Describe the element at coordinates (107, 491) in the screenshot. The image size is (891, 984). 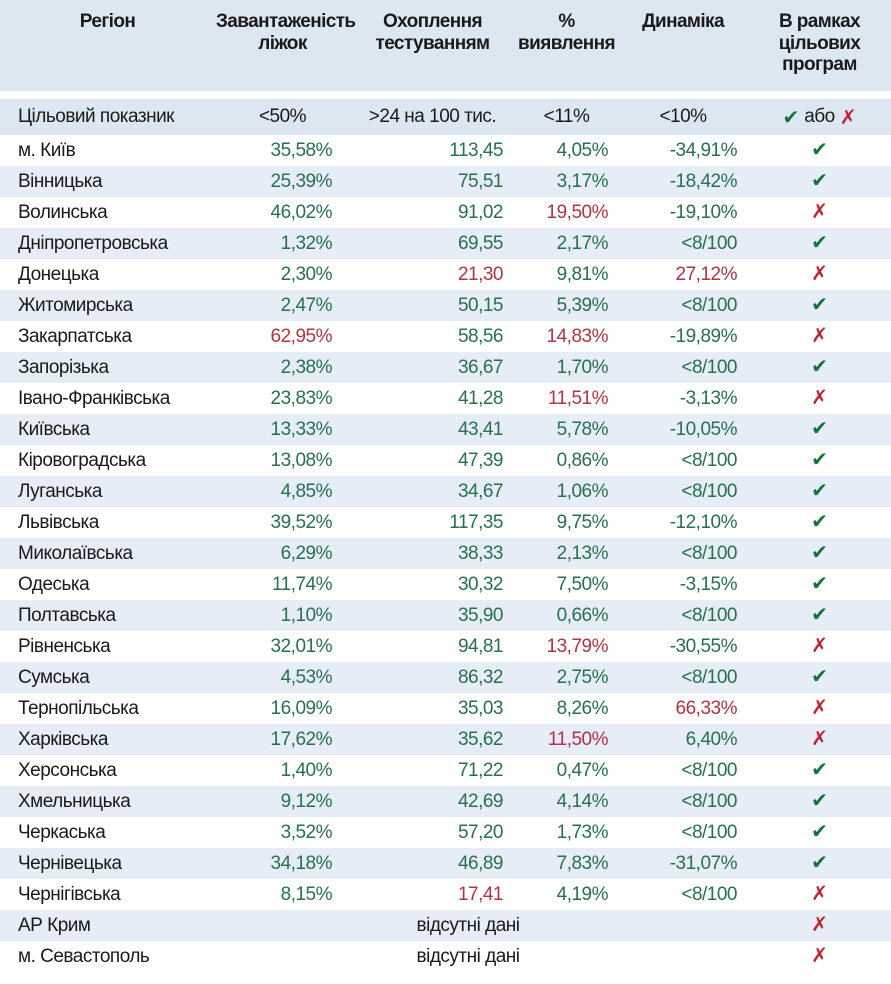
I see `region-name: Луганська` at that location.